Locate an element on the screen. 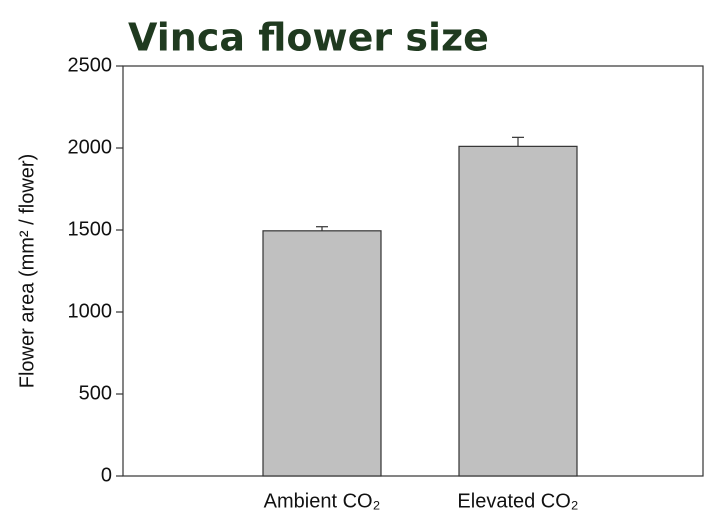 This screenshot has height=514, width=705. y-tick-label: 2500 is located at coordinates (90, 65).